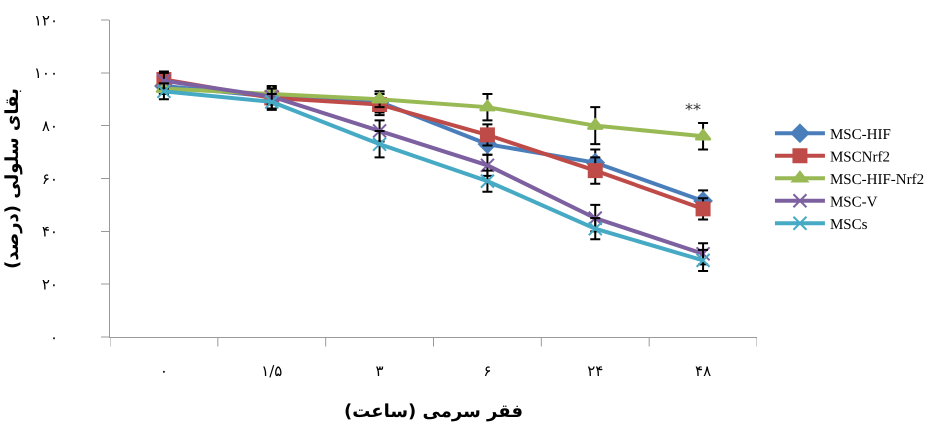 Image resolution: width=947 pixels, height=445 pixels. What do you see at coordinates (46, 20) in the screenshot?
I see `y-tick-label: ۱۲۰` at bounding box center [46, 20].